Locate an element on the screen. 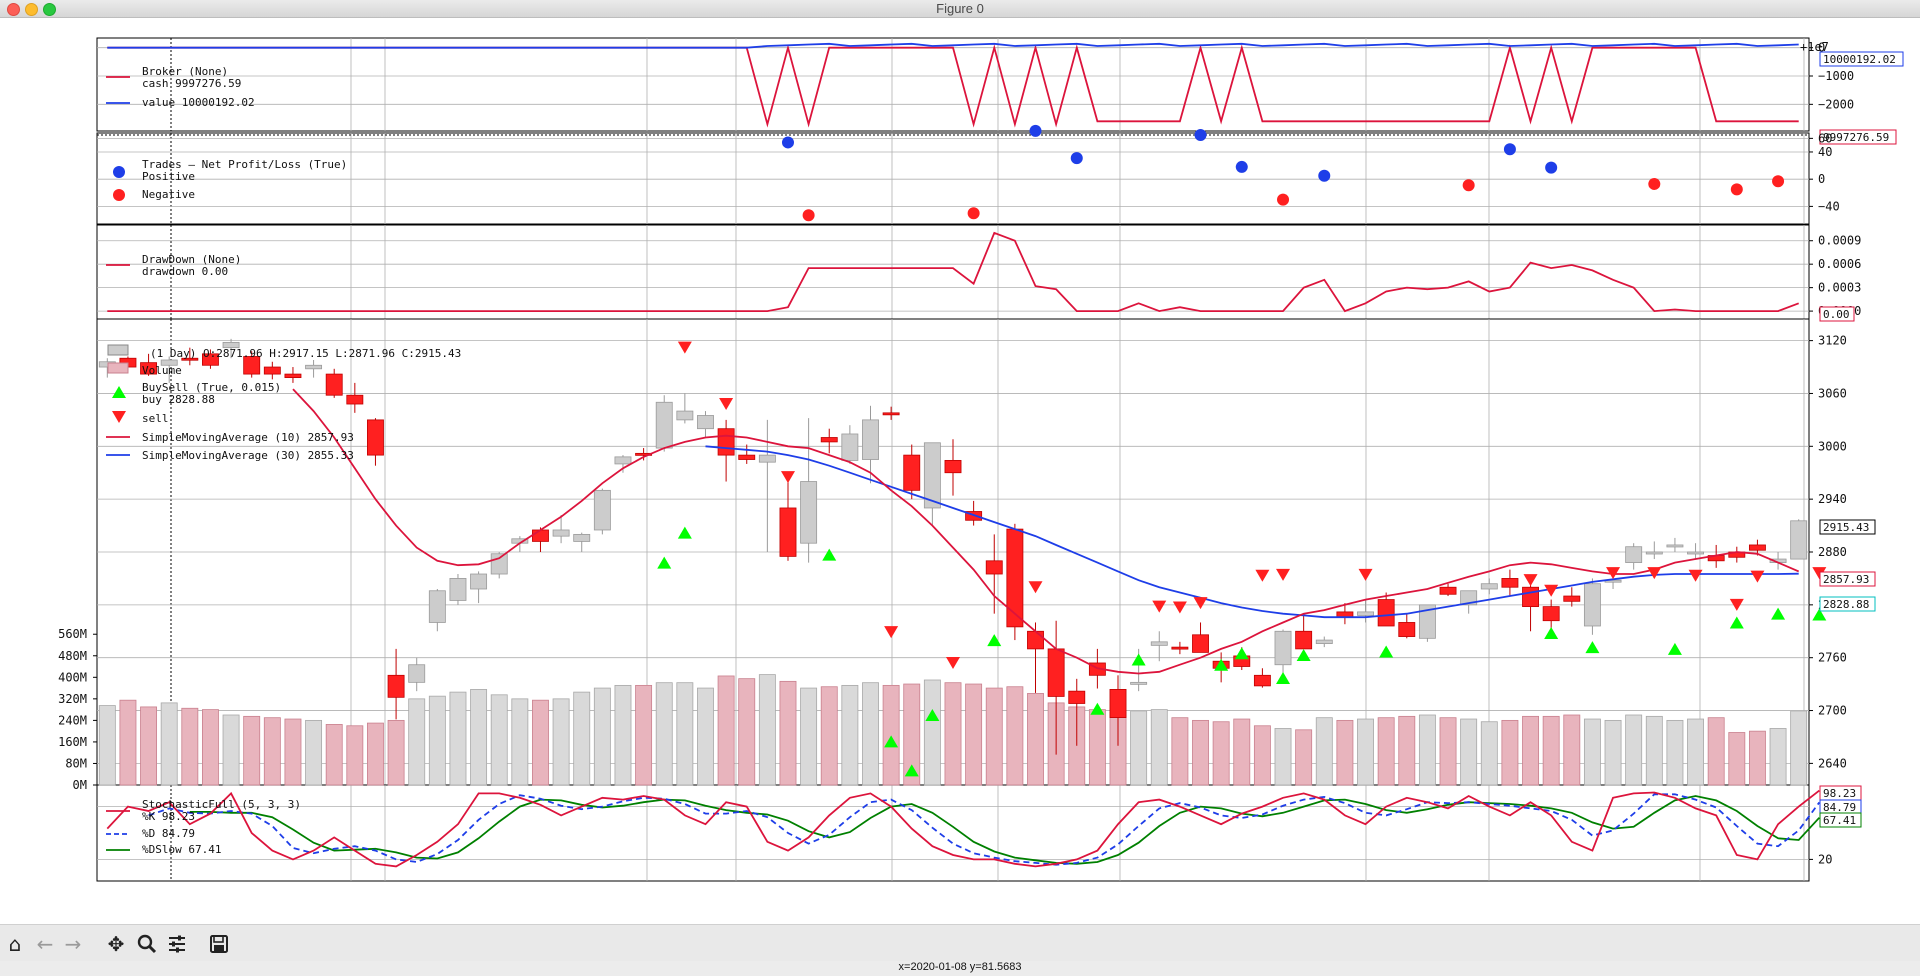 The height and width of the screenshot is (976, 1920). price-legend-volume-swatch is located at coordinates (118, 368).